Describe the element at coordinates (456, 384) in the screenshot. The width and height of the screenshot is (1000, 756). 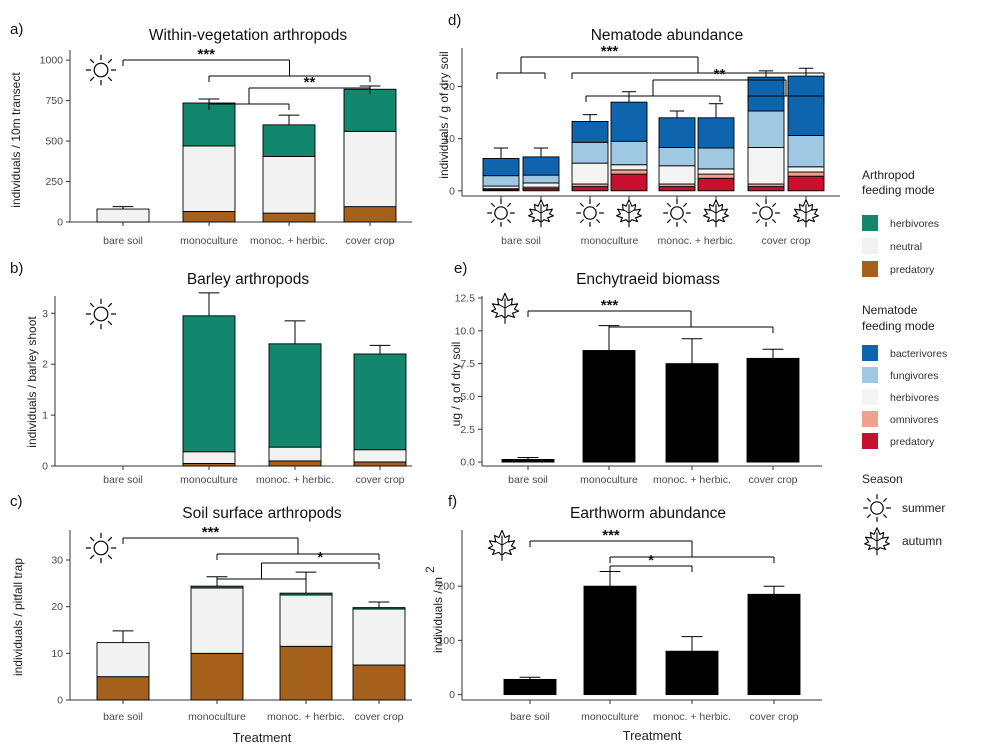
I see `y-axis-title: ug / g of dry soil` at that location.